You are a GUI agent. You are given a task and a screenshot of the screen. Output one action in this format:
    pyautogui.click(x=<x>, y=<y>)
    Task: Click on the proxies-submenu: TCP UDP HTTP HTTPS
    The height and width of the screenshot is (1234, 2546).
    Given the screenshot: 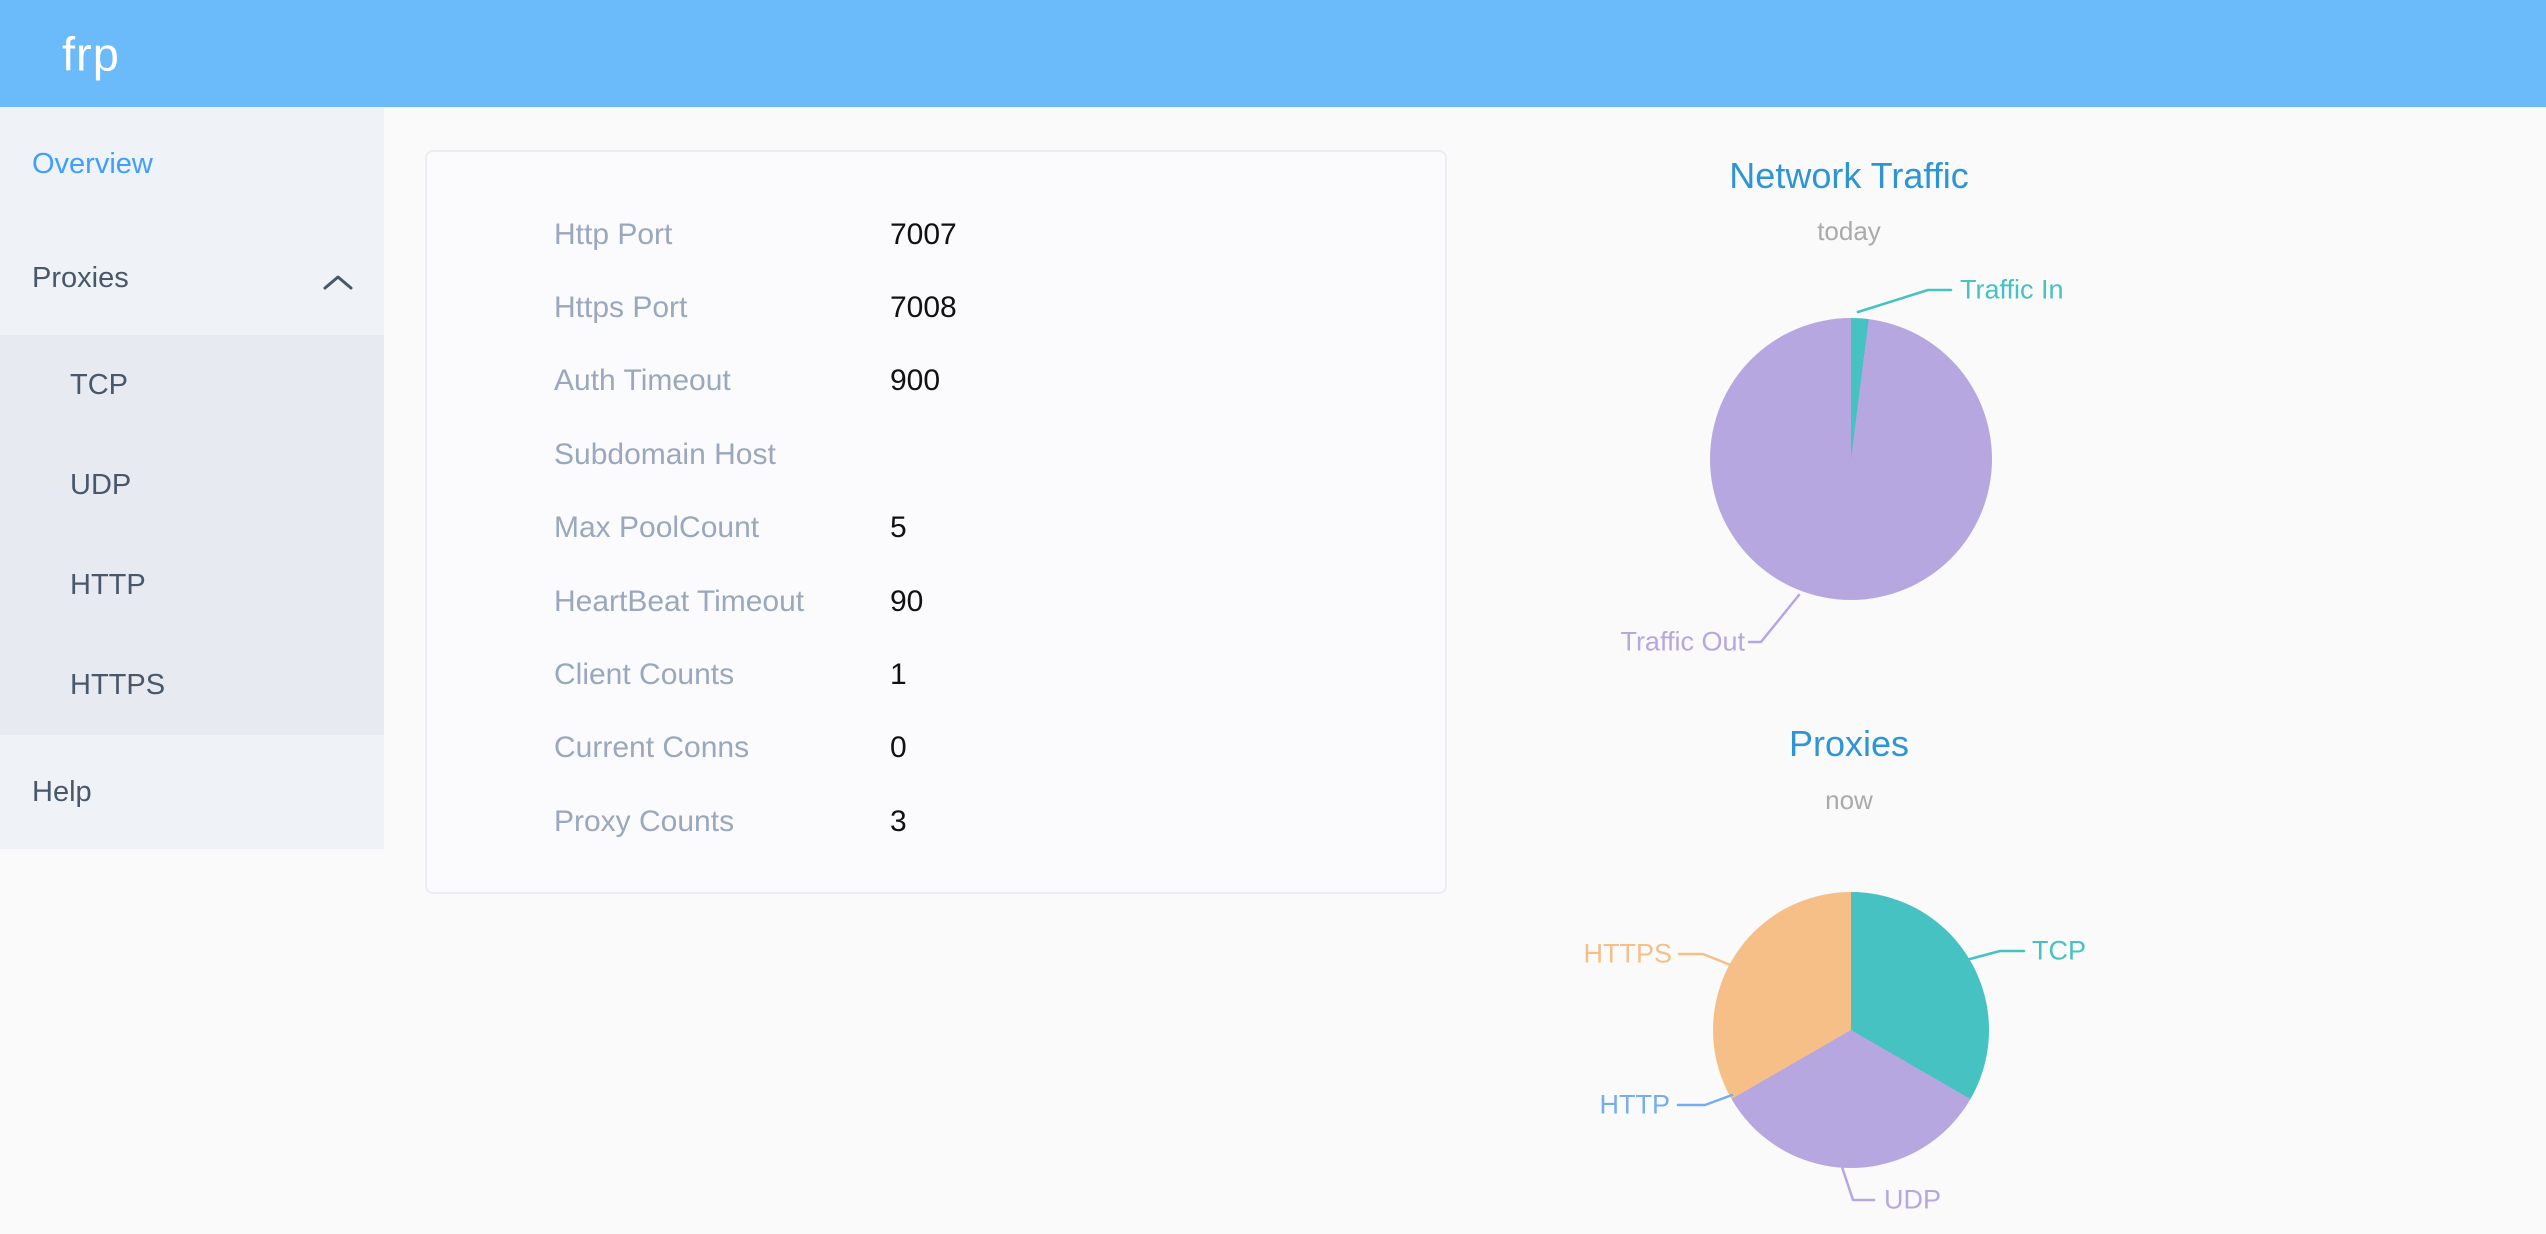 What is the action you would take?
    pyautogui.click(x=192, y=535)
    